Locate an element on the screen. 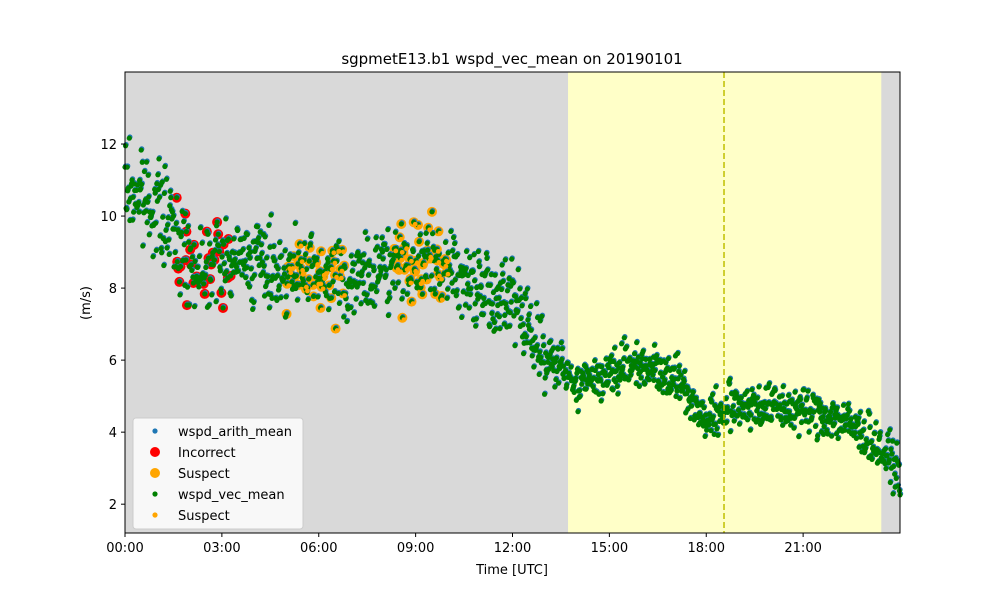 The height and width of the screenshot is (600, 1000). legend-box is located at coordinates (218, 473).